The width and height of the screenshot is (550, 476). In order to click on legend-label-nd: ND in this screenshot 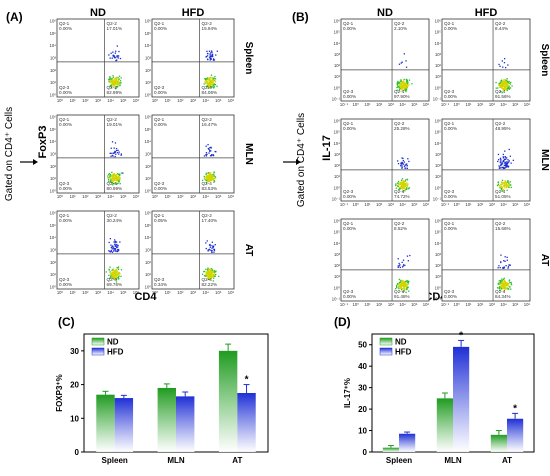, I will do `click(401, 342)`.